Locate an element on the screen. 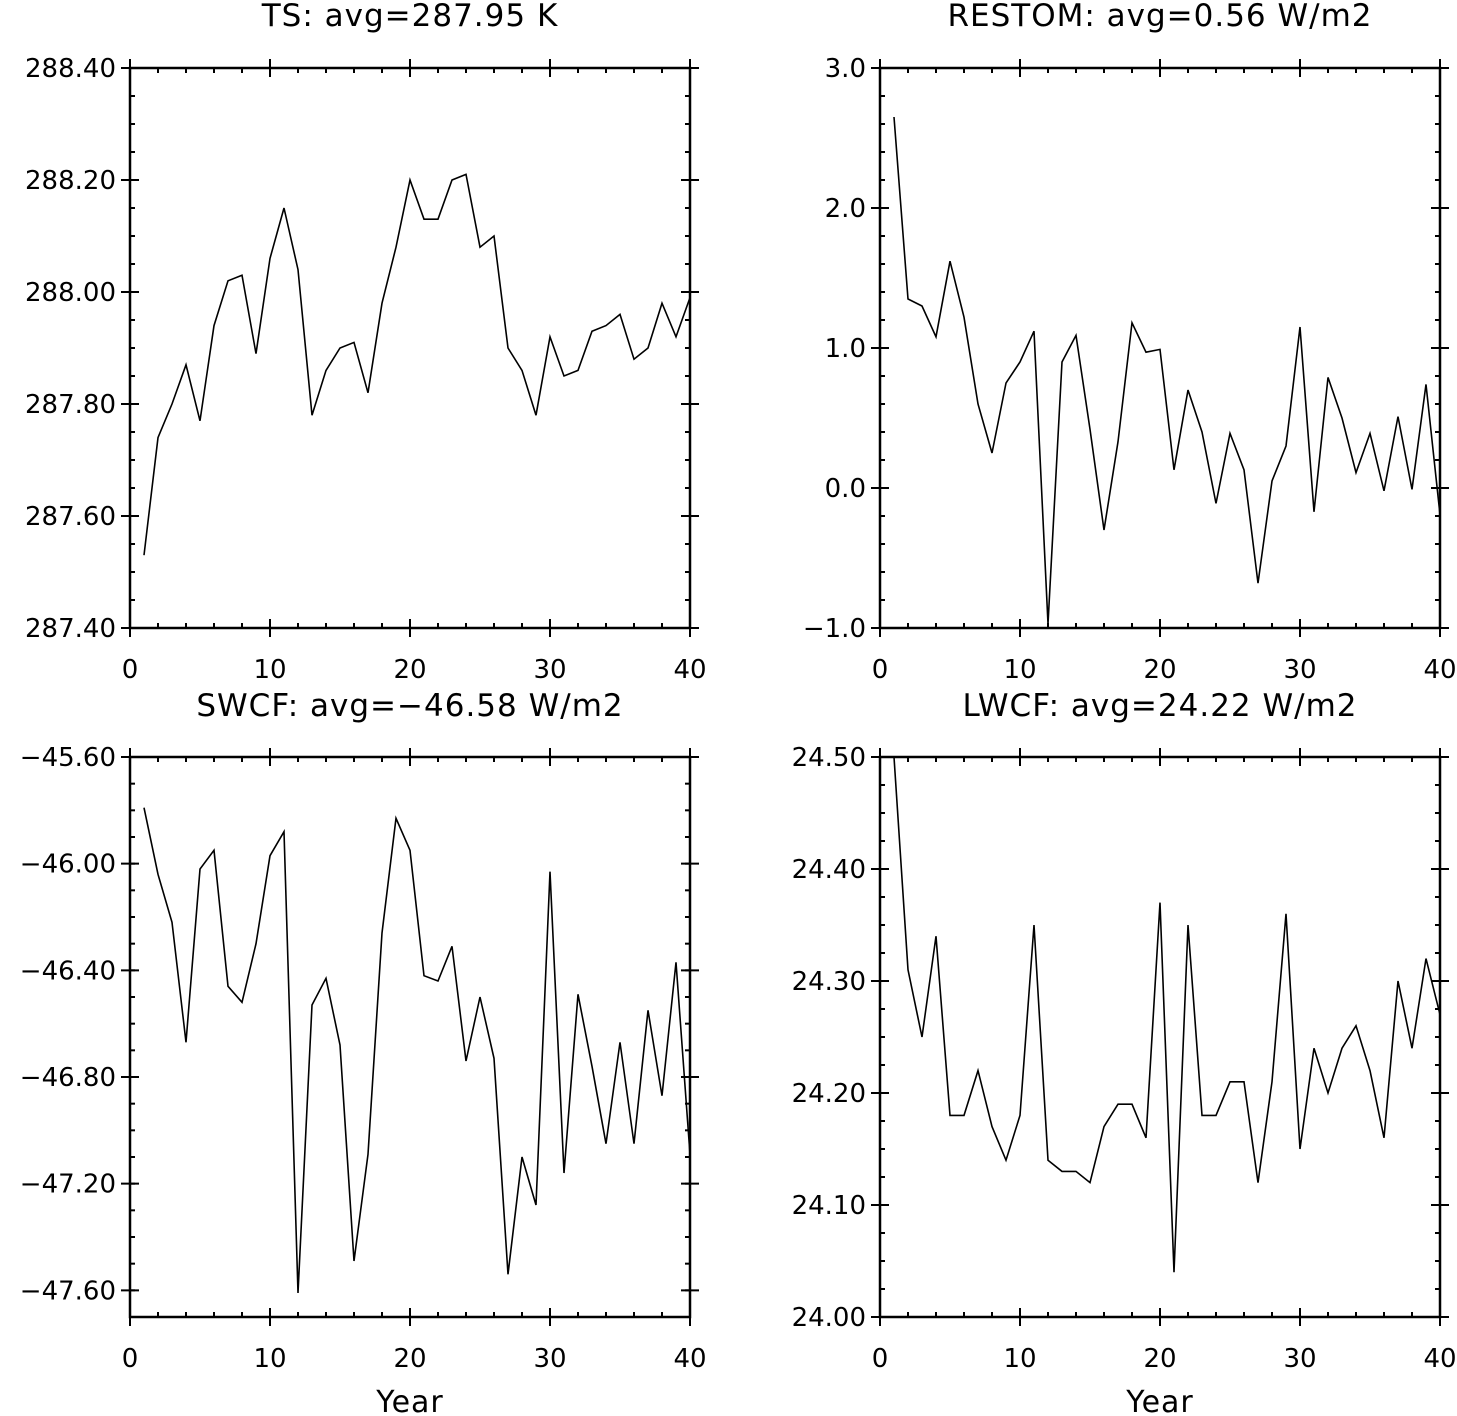  y-tick-label: 287.60 is located at coordinates (70, 517).